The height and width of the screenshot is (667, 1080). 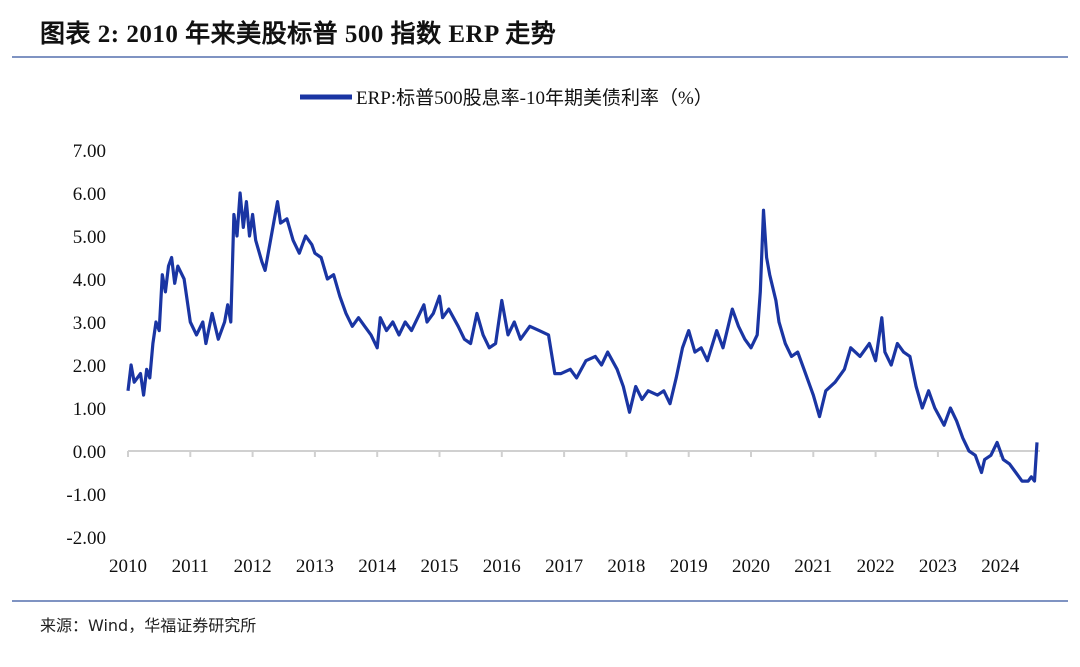 I want to click on y-tick-label: 5.00, so click(x=89, y=237).